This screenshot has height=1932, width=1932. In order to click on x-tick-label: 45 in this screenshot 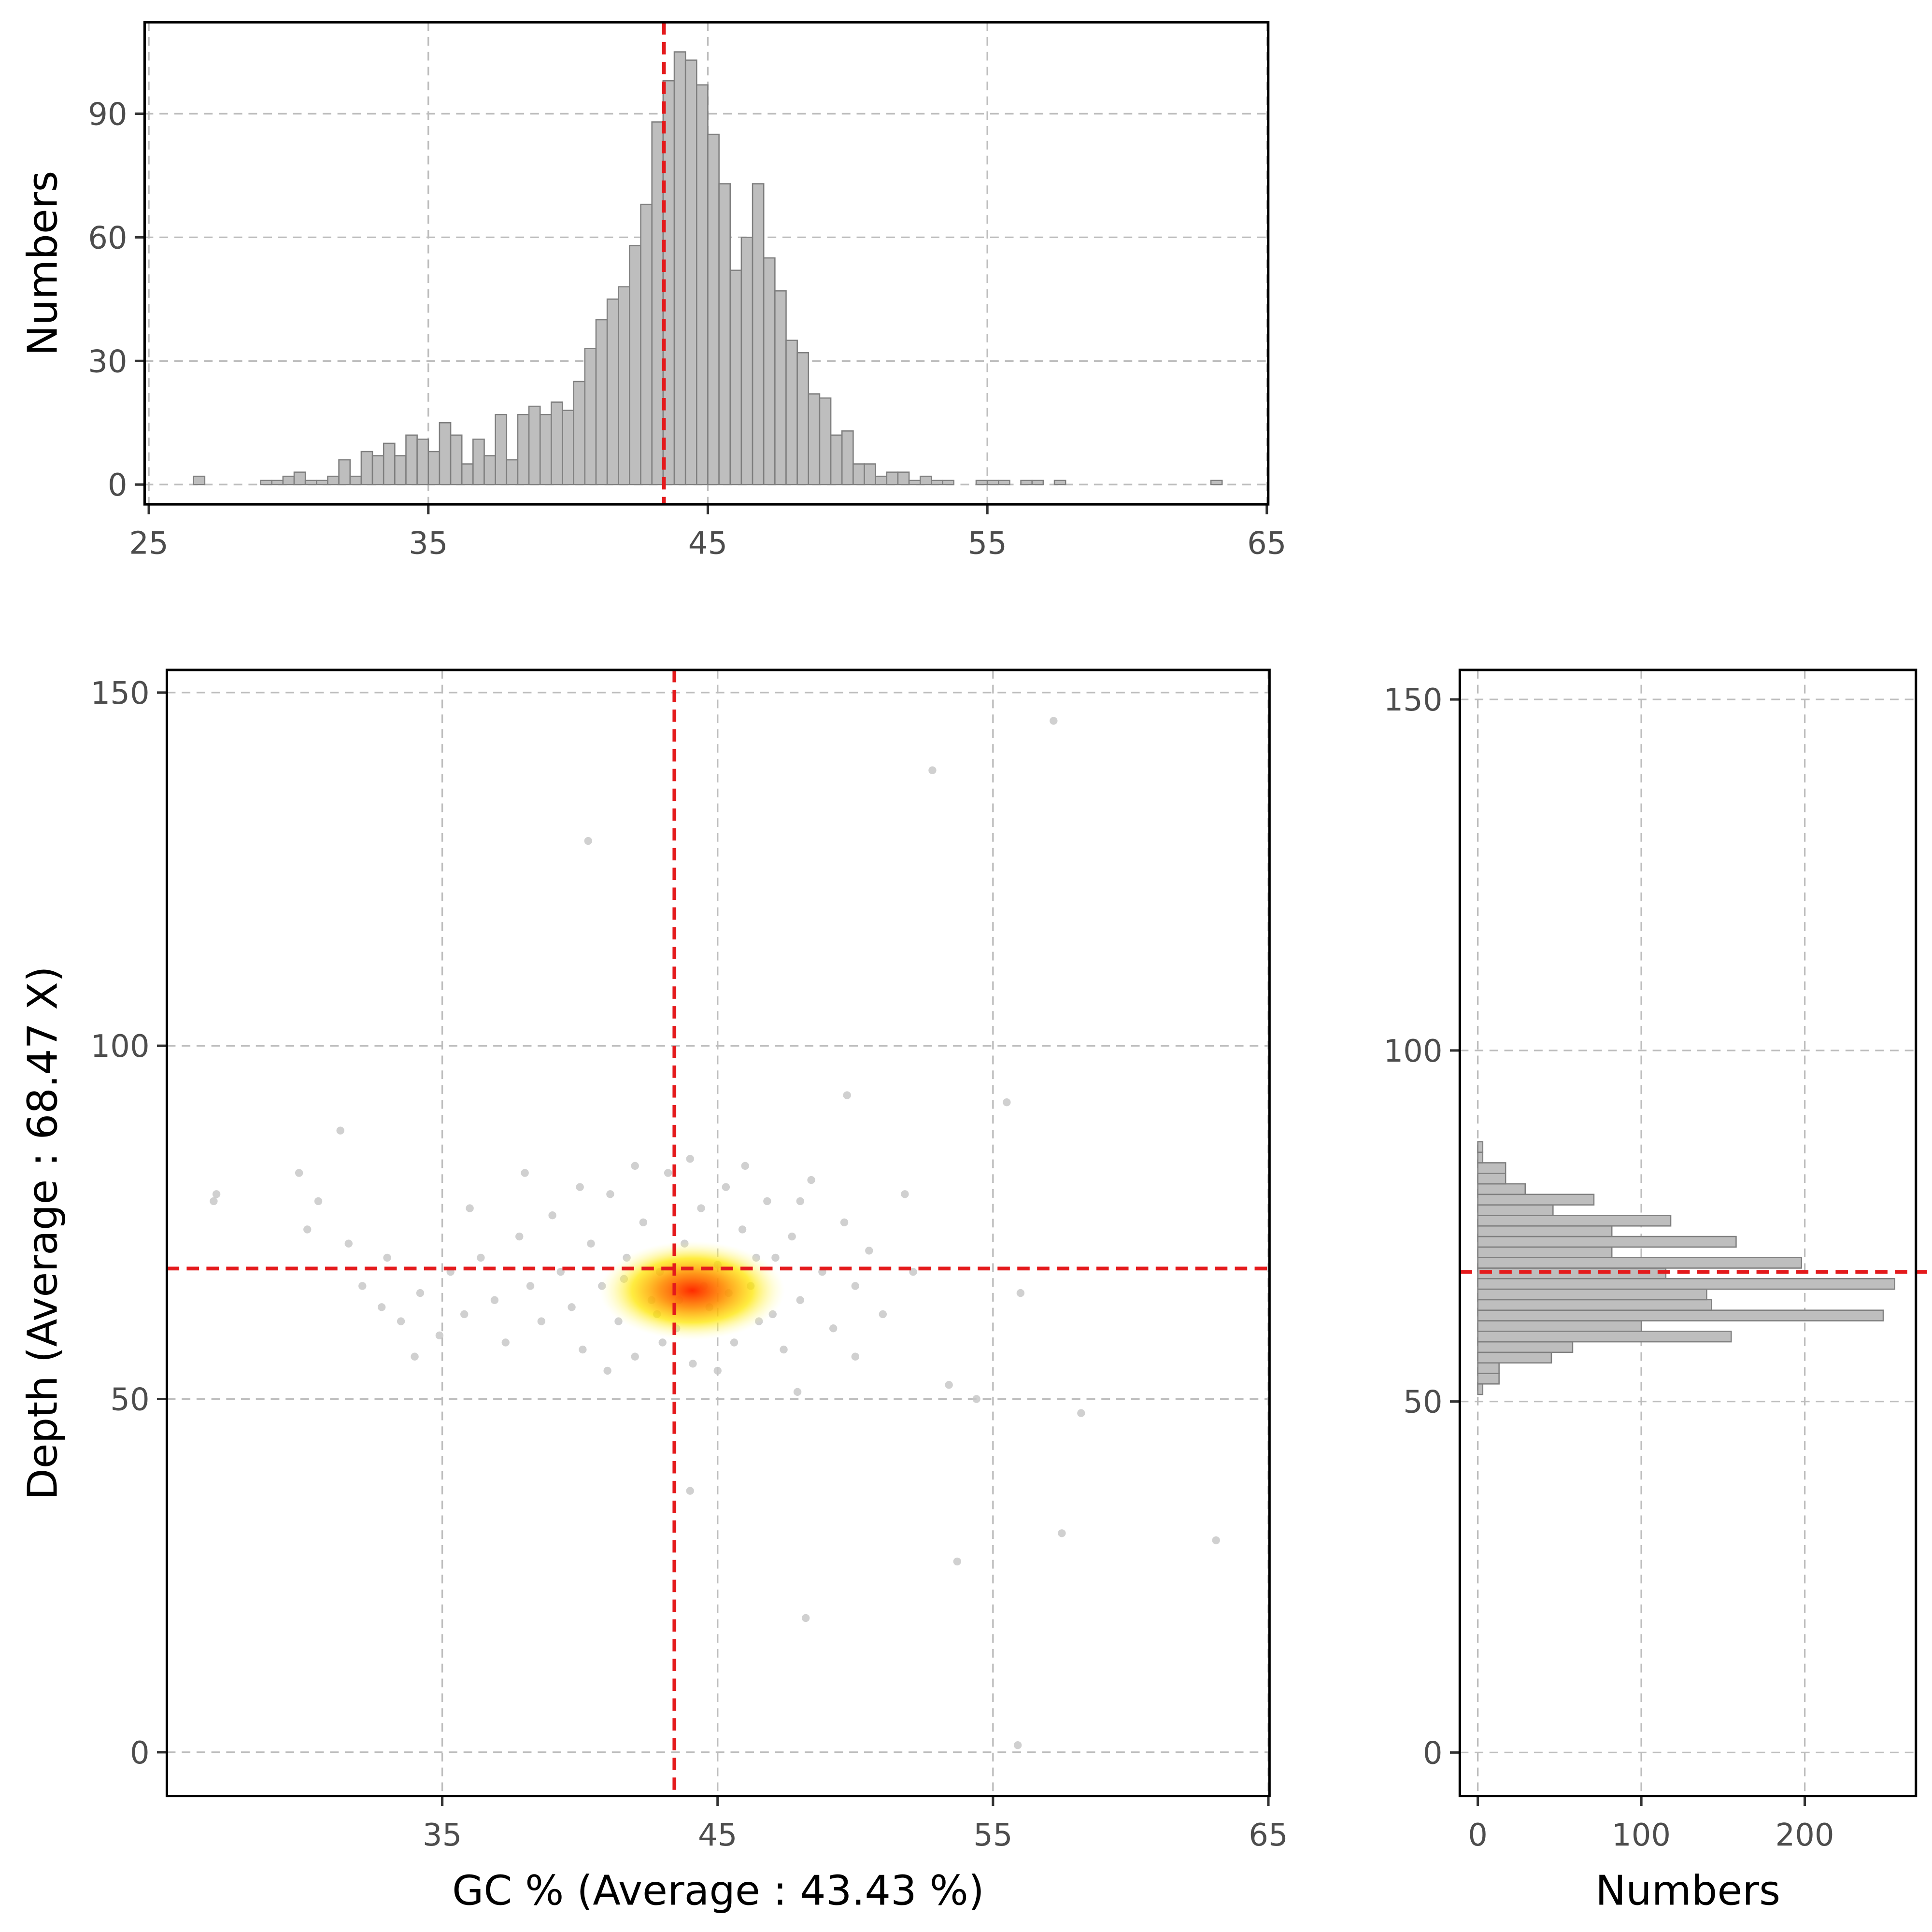, I will do `click(707, 544)`.